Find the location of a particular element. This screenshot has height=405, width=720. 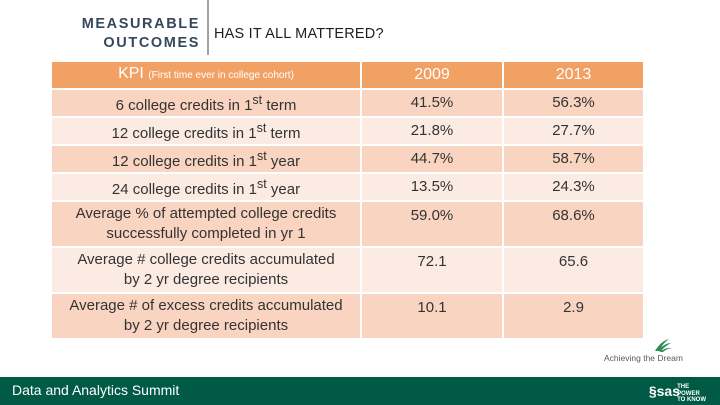

kpi-cell: 12 college credits in 1st term is located at coordinates (206, 131).